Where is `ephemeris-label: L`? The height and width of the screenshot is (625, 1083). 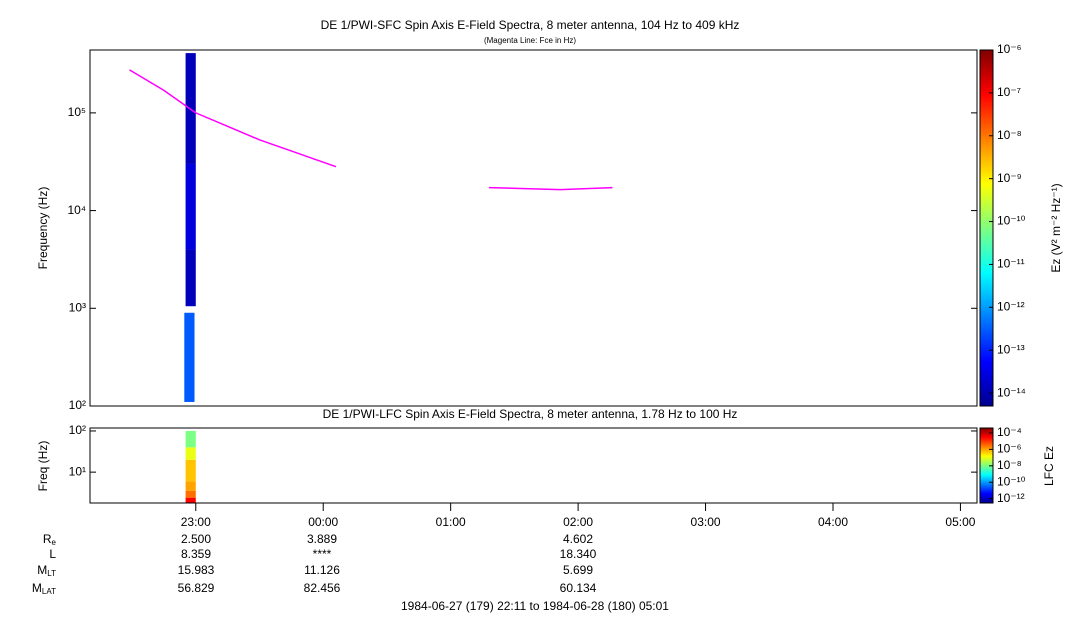 ephemeris-label: L is located at coordinates (52, 554).